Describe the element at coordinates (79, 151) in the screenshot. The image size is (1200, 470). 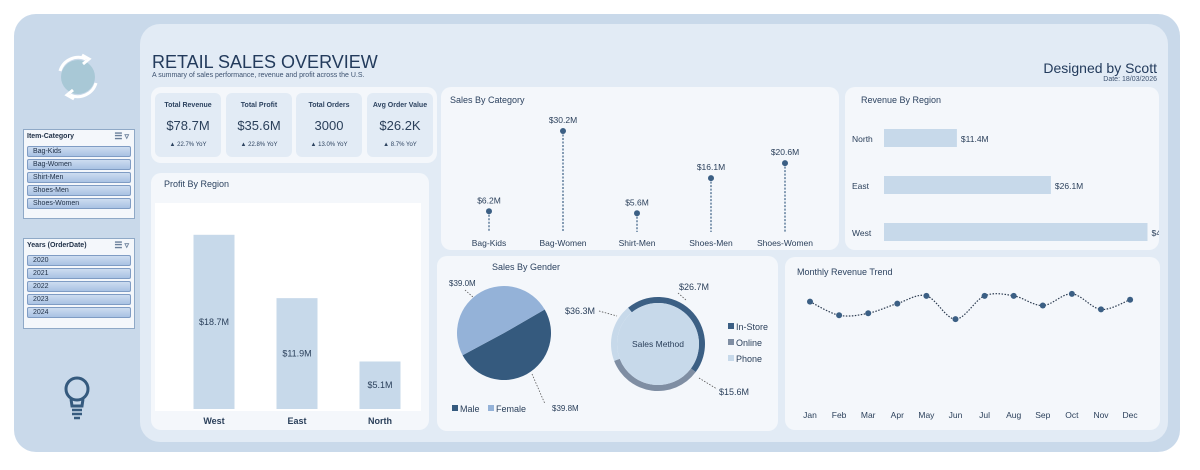
I see `slicer-item-bag-kids: Bag-Kids` at that location.